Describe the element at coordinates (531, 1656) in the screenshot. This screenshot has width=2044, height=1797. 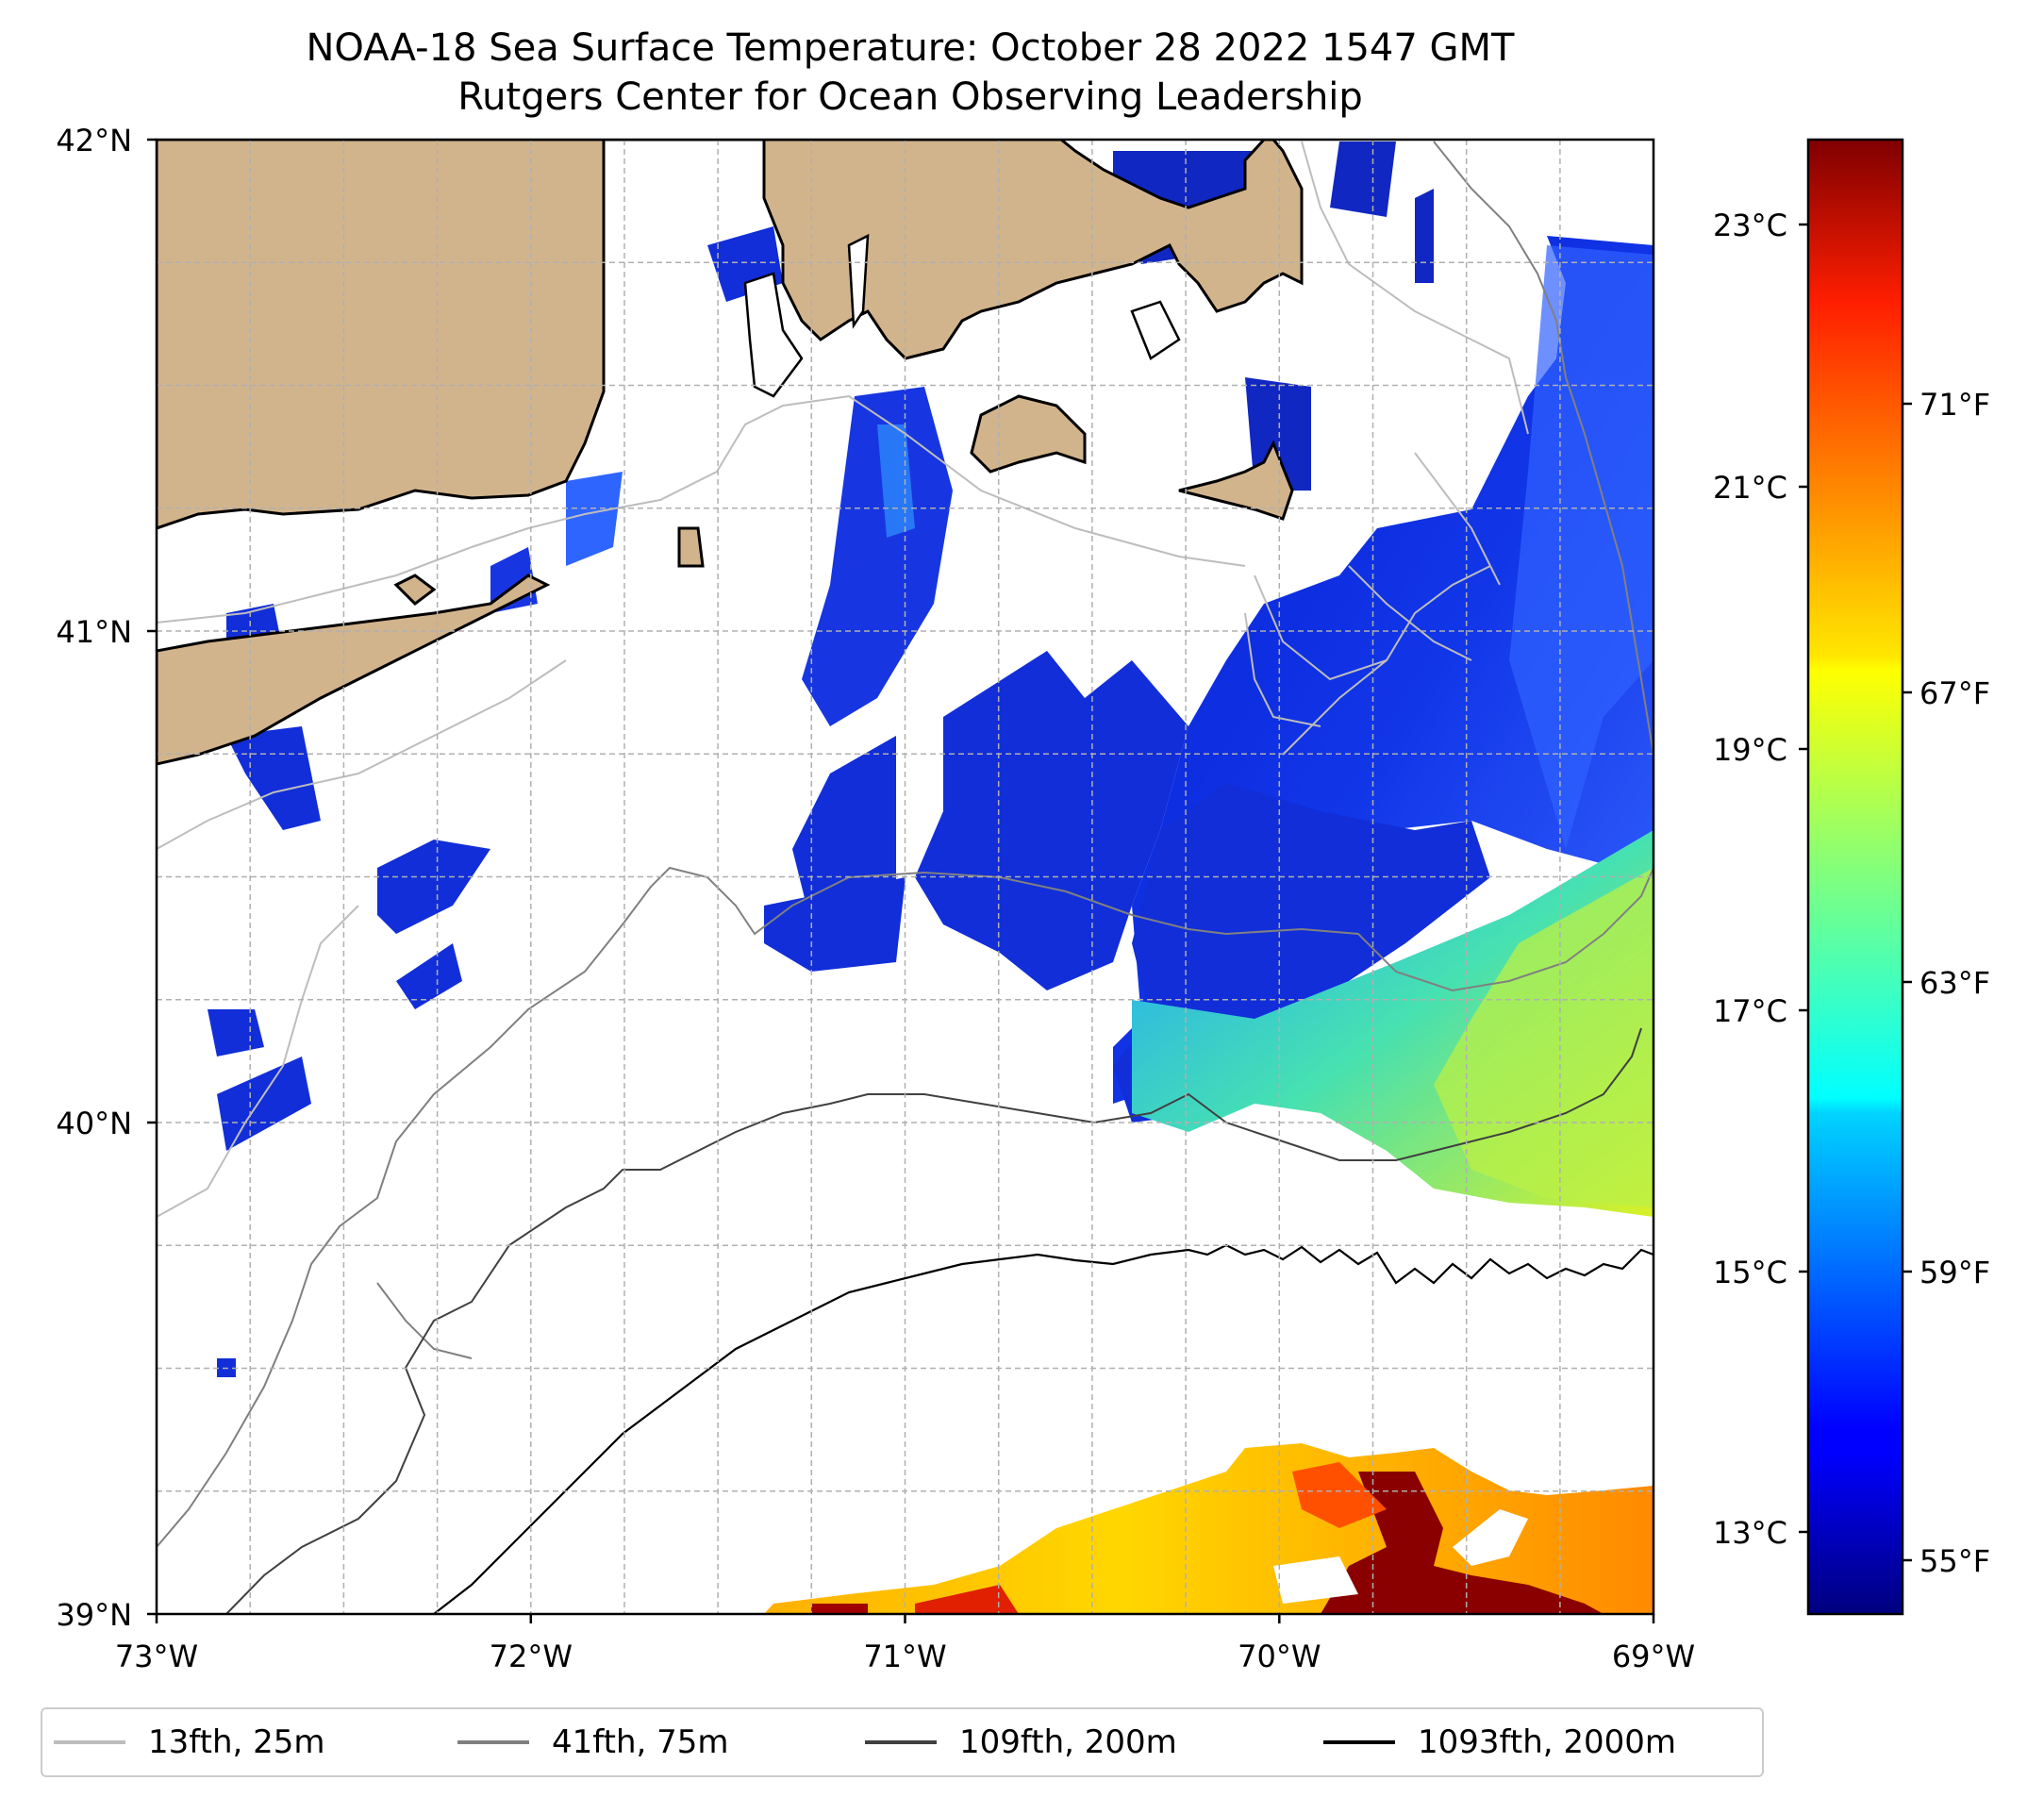
I see `lon-label-72: 72°W` at that location.